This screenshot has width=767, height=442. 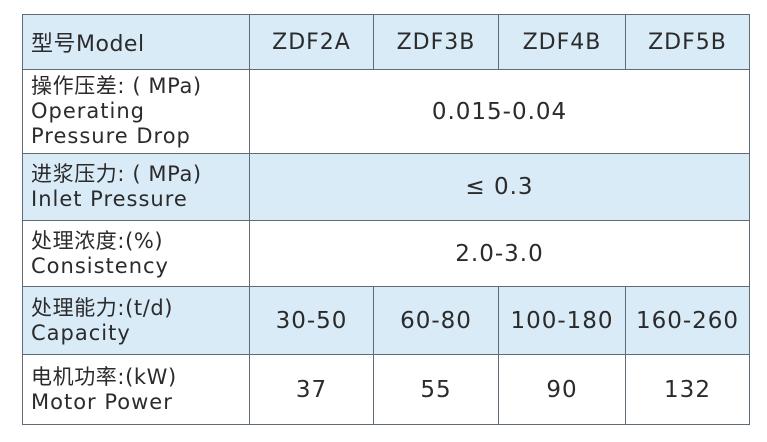 I want to click on capacity-zdf5b: 160-260, so click(x=687, y=320).